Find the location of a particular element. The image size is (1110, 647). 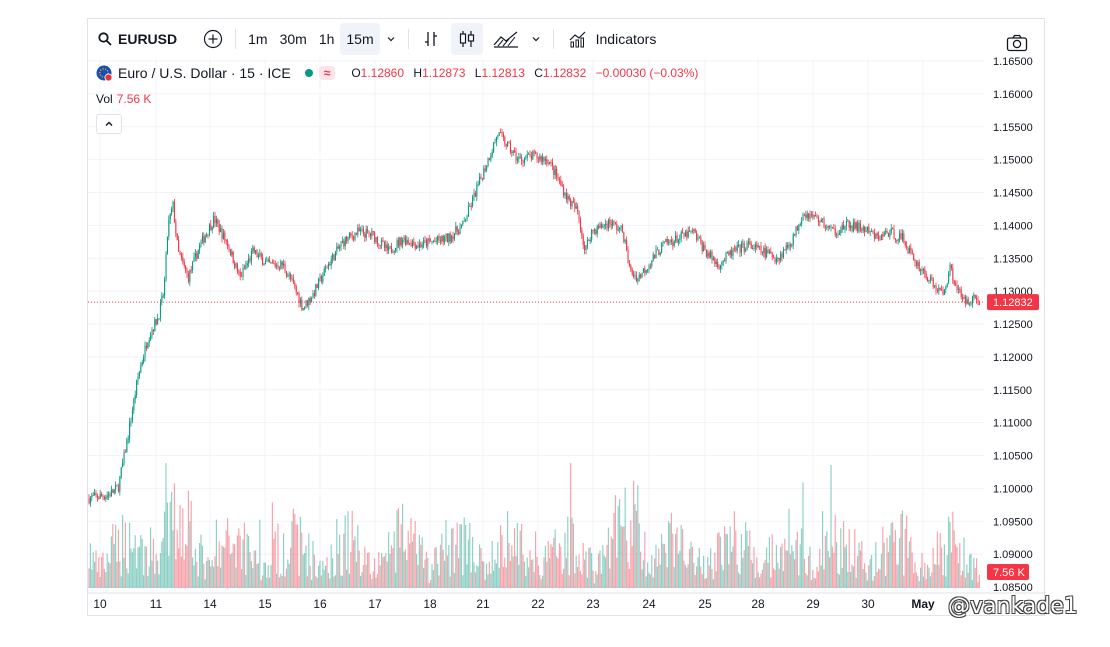

market-status: ≈ is located at coordinates (320, 73).